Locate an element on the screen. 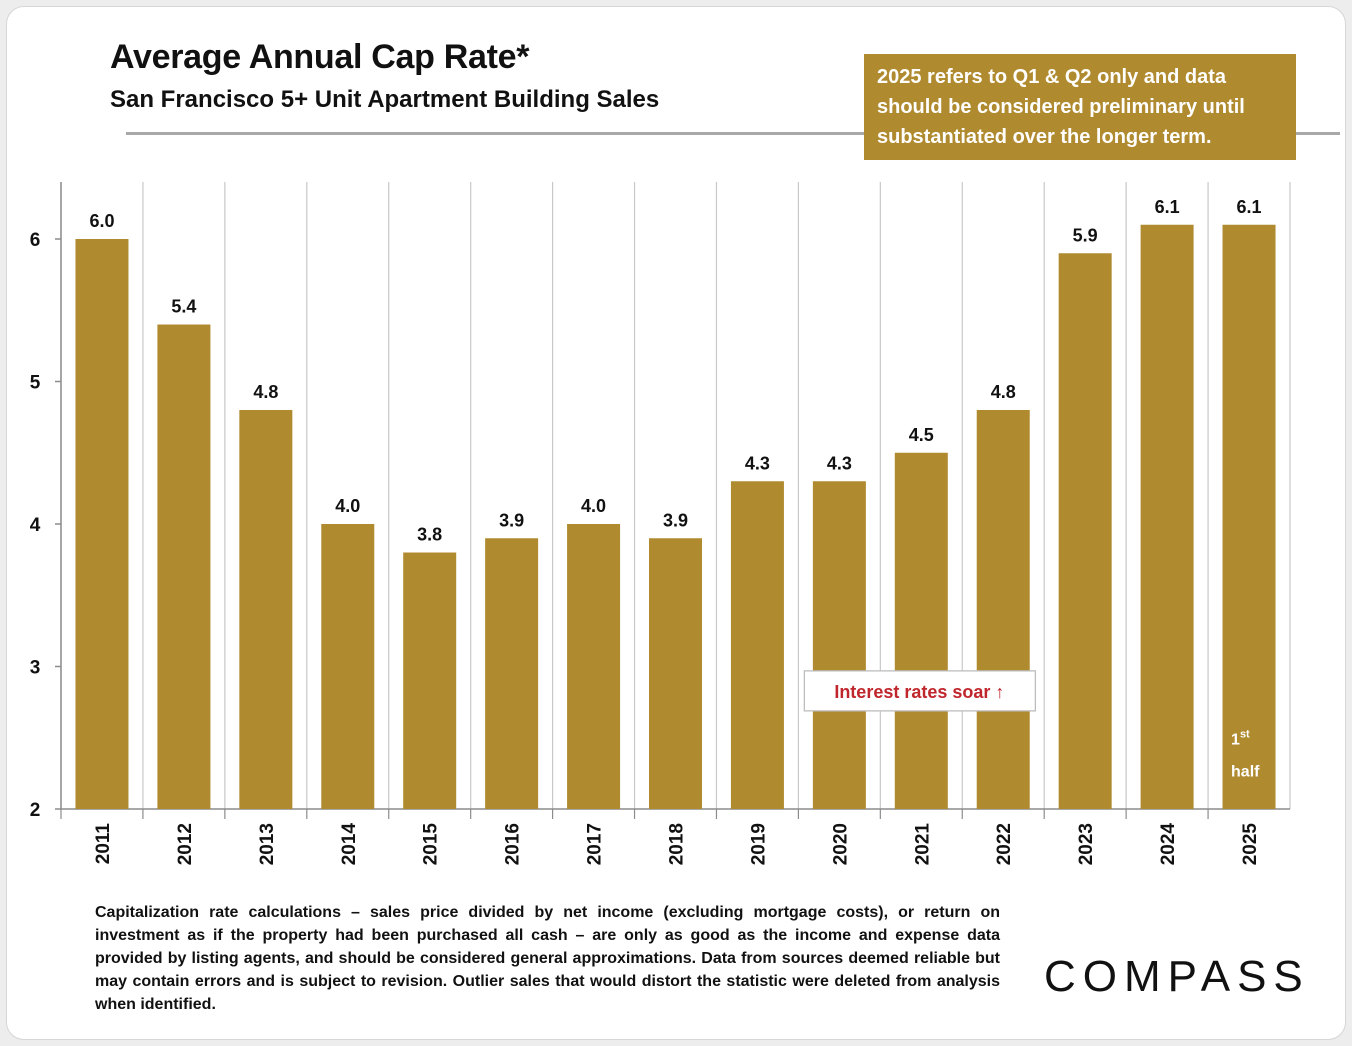  interest-rates-callout-box is located at coordinates (920, 691).